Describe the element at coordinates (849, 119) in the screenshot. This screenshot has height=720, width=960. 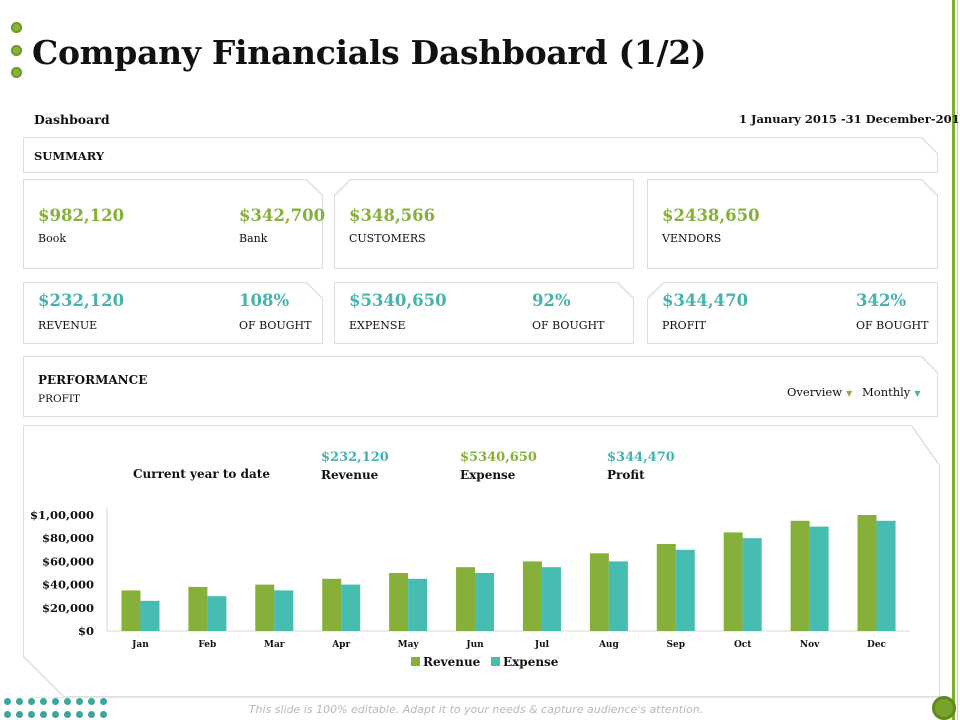
I see `date-range: 1 January 2015 -31 December-2015` at that location.